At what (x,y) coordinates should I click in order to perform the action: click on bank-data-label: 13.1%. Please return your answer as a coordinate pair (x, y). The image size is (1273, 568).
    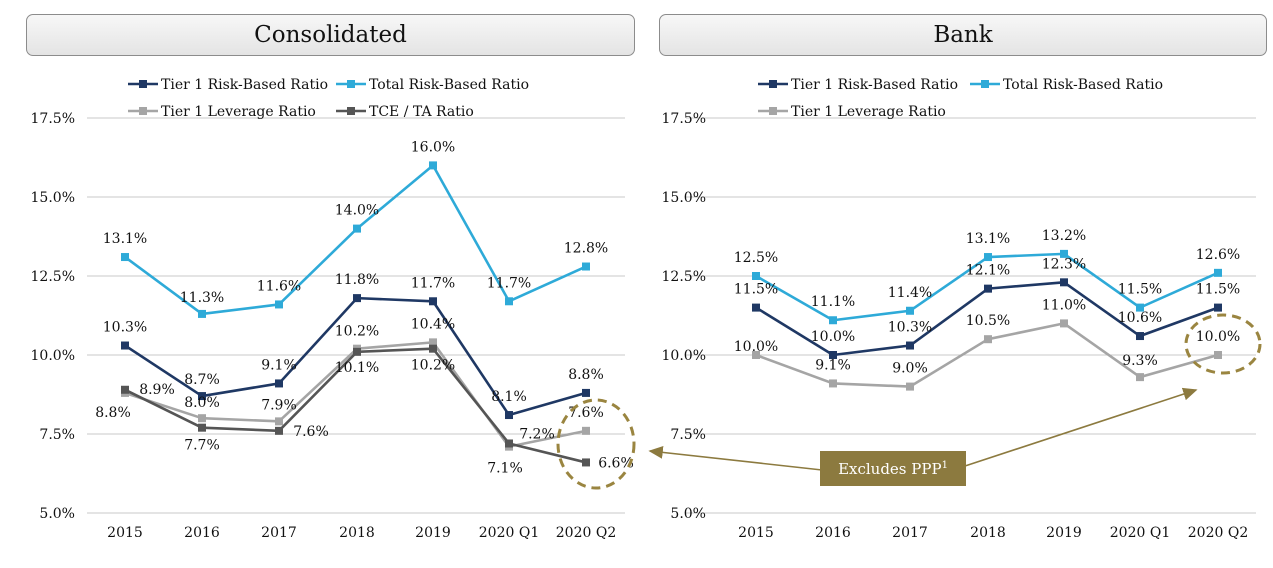
    Looking at the image, I should click on (988, 239).